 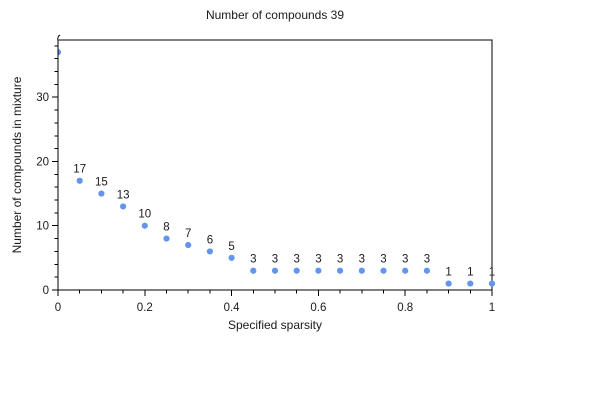 What do you see at coordinates (42, 98) in the screenshot?
I see `y-tick-label: 30` at bounding box center [42, 98].